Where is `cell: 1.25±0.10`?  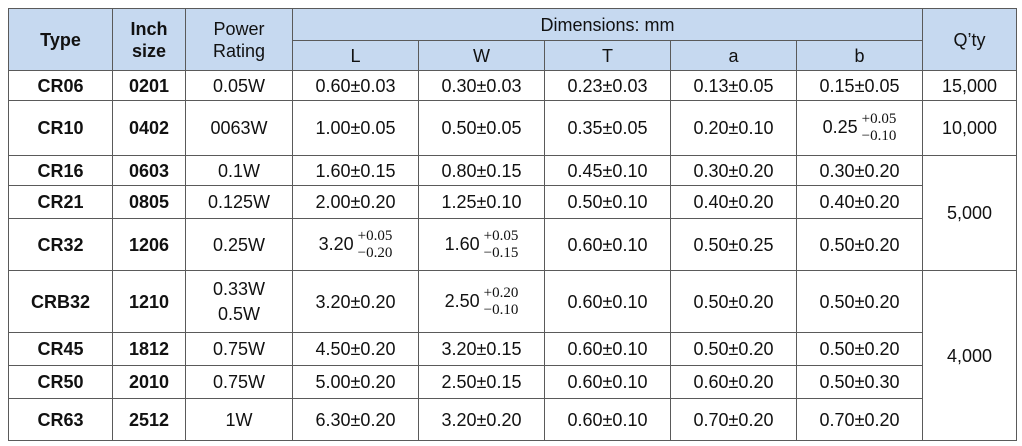 cell: 1.25±0.10 is located at coordinates (481, 202).